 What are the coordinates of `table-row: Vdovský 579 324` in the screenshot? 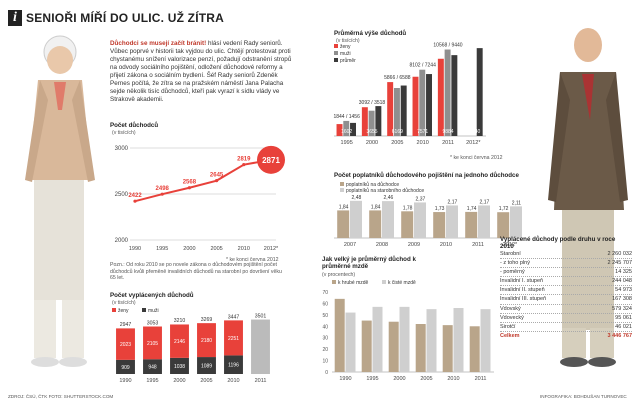 It's located at (566, 309).